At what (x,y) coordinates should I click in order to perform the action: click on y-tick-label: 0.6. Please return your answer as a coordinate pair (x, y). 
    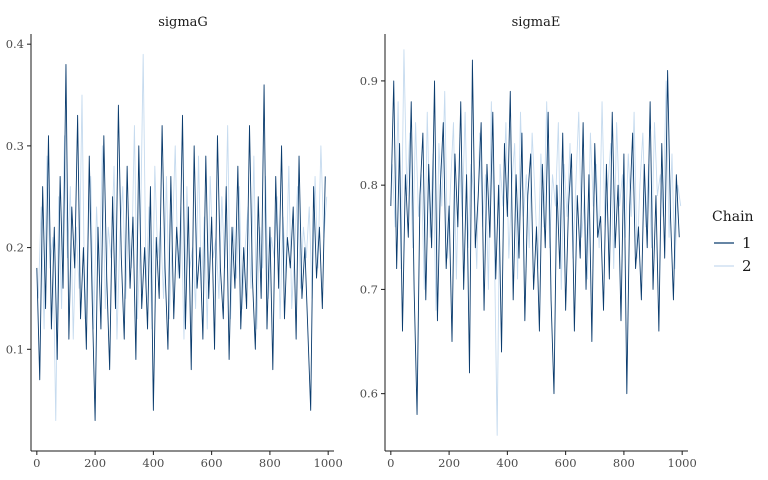
    Looking at the image, I should click on (369, 394).